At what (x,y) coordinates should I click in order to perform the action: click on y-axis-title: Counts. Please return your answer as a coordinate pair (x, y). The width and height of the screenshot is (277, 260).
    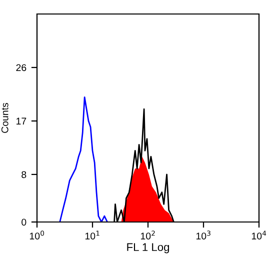
    Looking at the image, I should click on (4, 117).